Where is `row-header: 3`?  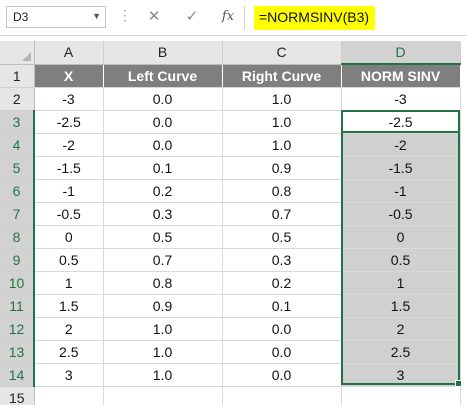
row-header: 3 is located at coordinates (17, 122).